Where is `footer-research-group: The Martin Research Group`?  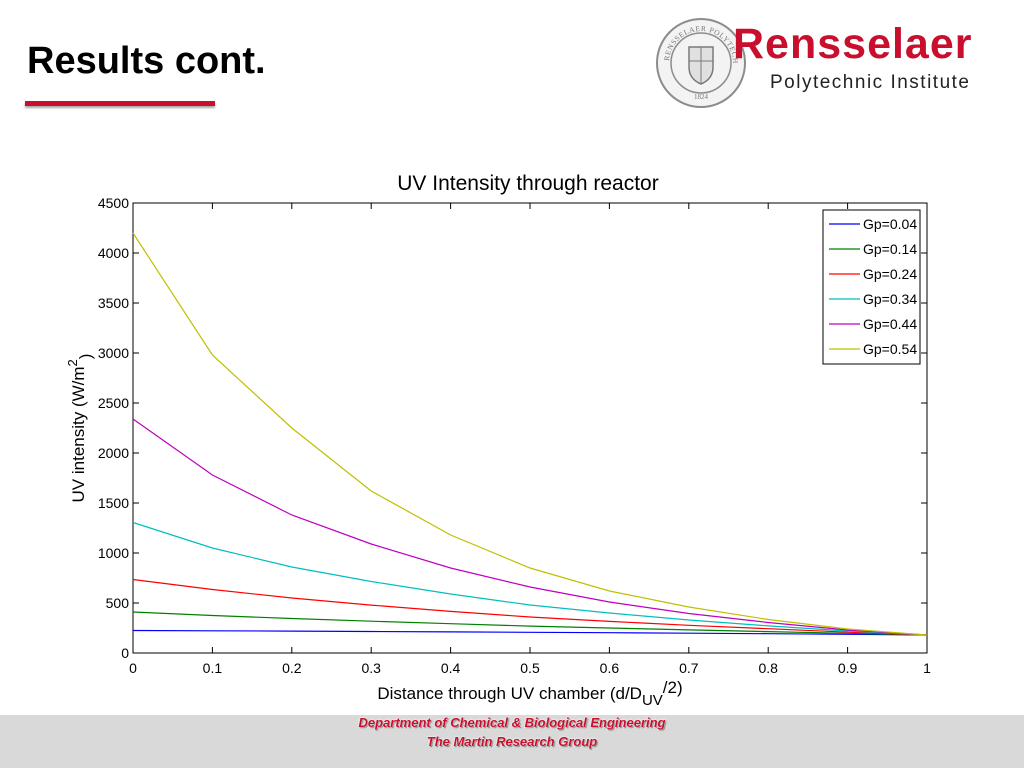
footer-research-group: The Martin Research Group is located at coordinates (512, 741).